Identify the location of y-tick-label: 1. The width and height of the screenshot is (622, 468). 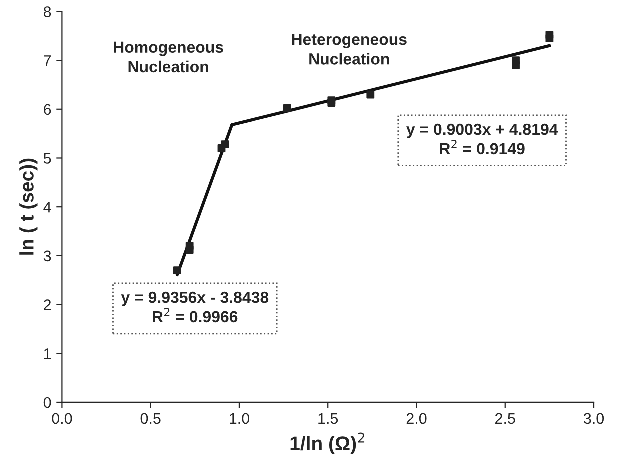
(48, 354).